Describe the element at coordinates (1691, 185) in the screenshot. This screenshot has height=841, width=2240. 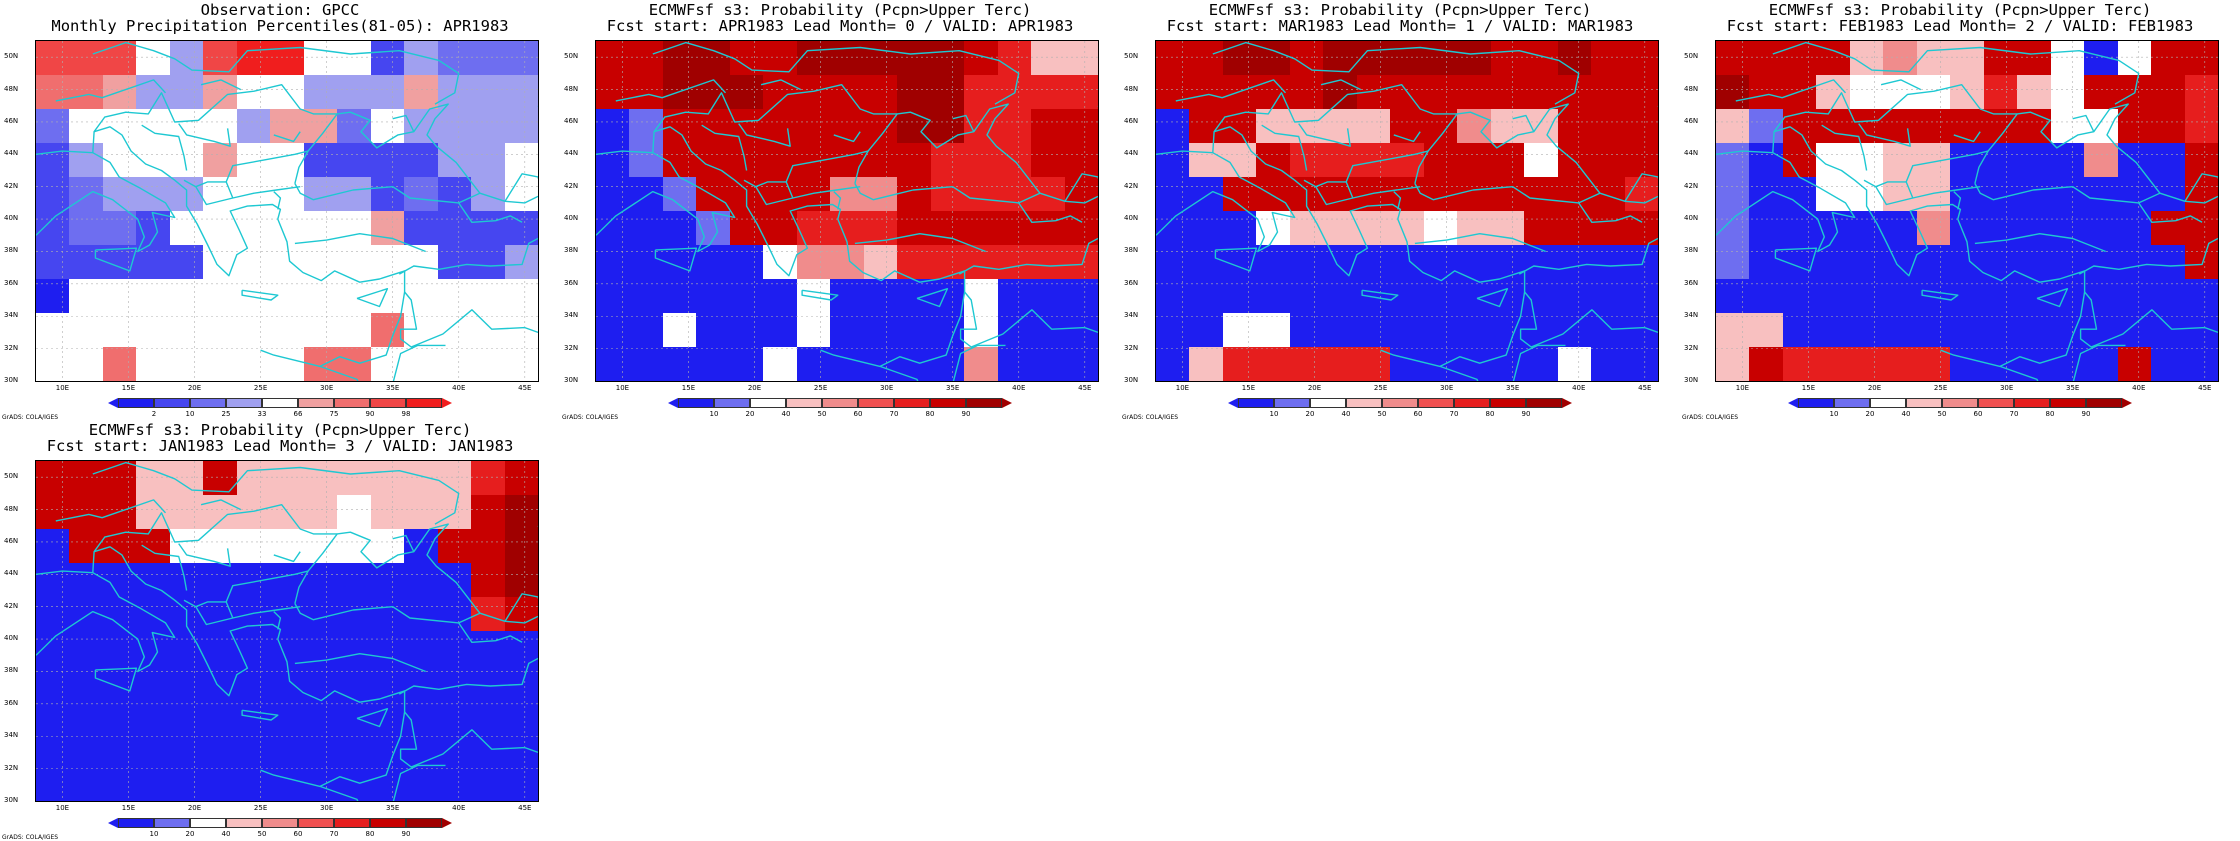
I see `lat-label: 42N` at that location.